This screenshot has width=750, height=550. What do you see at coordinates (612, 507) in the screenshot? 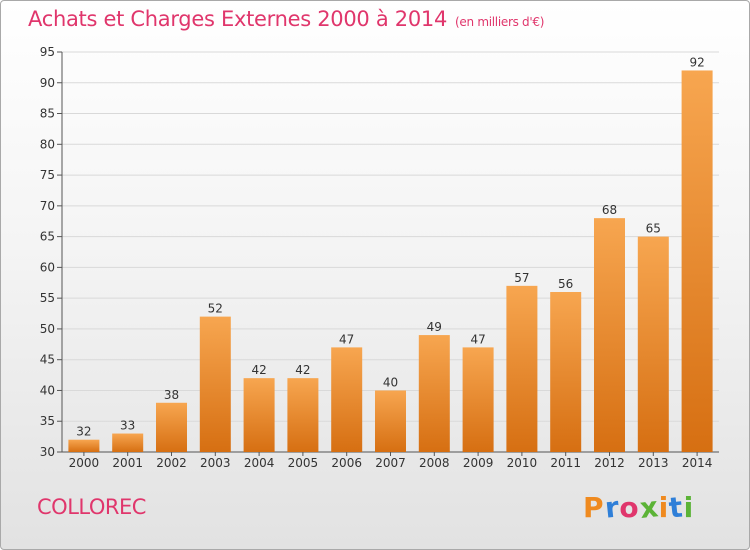
I see `logo-letter: r` at bounding box center [612, 507].